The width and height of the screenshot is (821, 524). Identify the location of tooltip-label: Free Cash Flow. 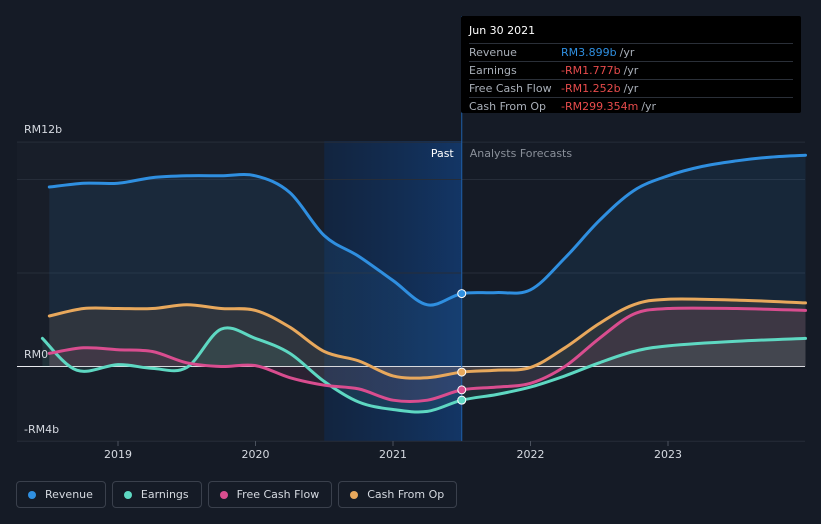
(510, 88).